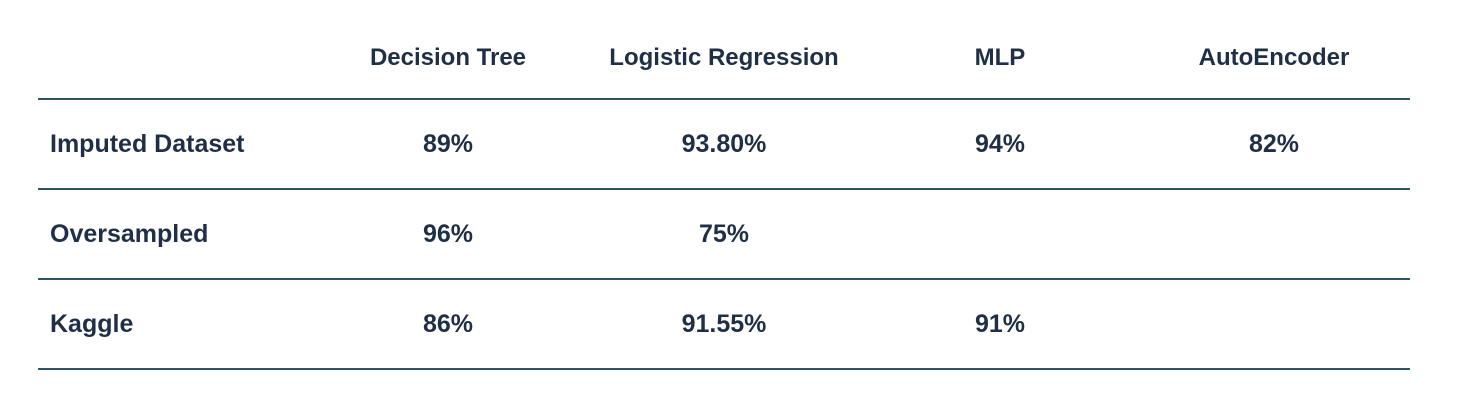 The image size is (1482, 414). What do you see at coordinates (1274, 57) in the screenshot?
I see `column-header-autoencoder: AutoEncoder` at bounding box center [1274, 57].